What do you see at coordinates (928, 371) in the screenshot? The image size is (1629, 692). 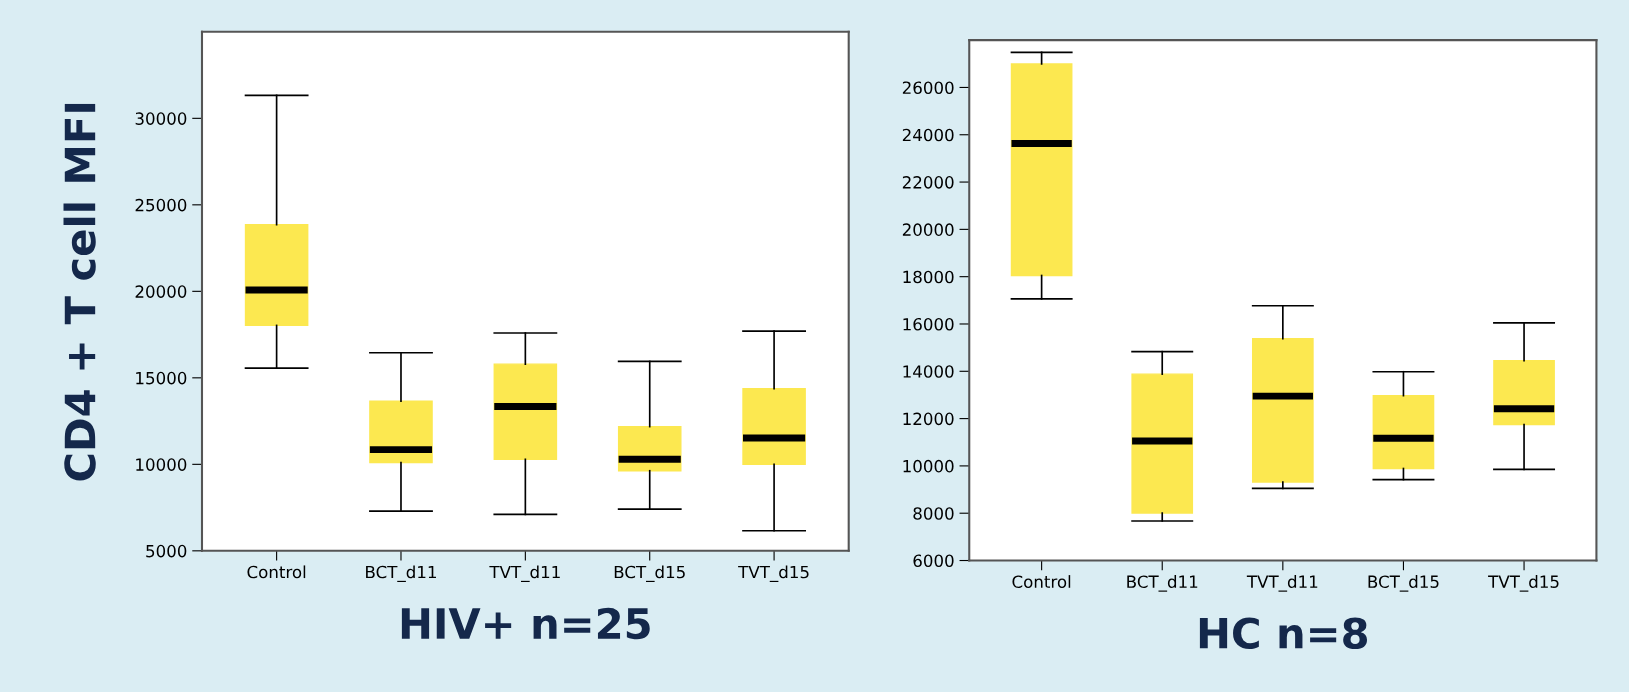 I see `y-tick-label: 14000` at bounding box center [928, 371].